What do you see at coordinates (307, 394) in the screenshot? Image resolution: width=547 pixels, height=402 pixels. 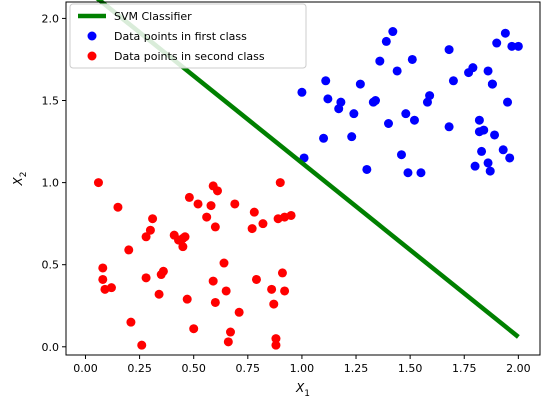 I see `x-axis-label-subscript: 1` at bounding box center [307, 394].